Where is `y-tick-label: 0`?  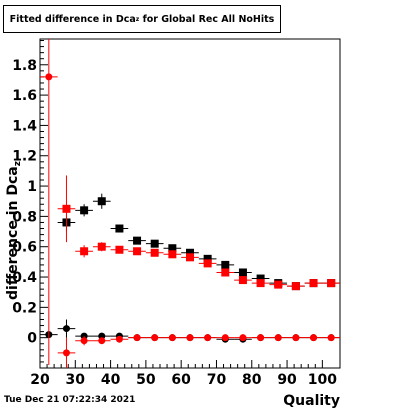
y-tick-label: 0 is located at coordinates (32, 339).